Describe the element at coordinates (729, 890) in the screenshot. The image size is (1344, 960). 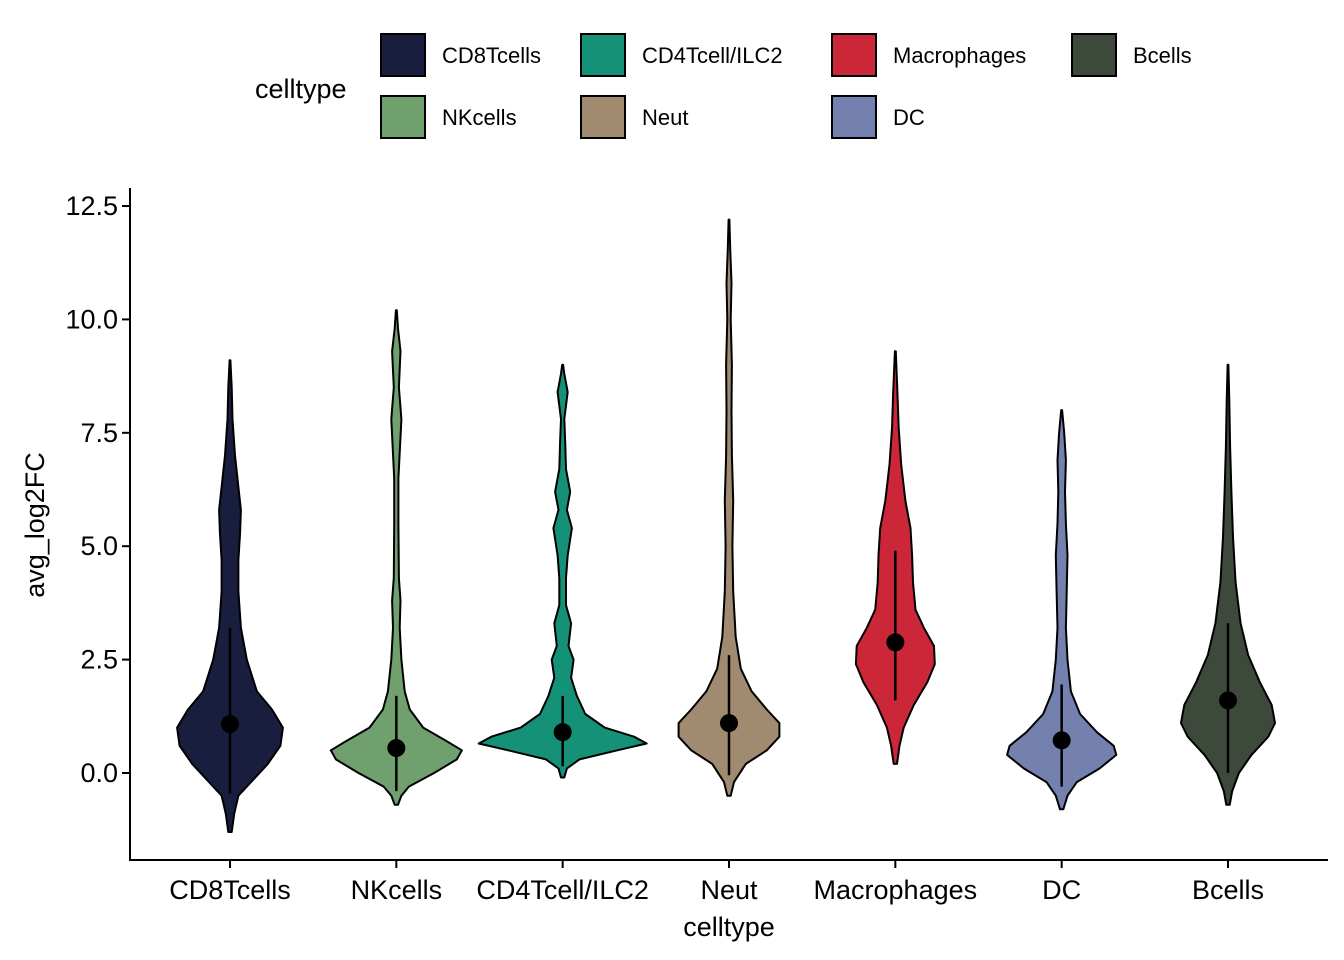
I see `x-tick-label: Neut` at that location.